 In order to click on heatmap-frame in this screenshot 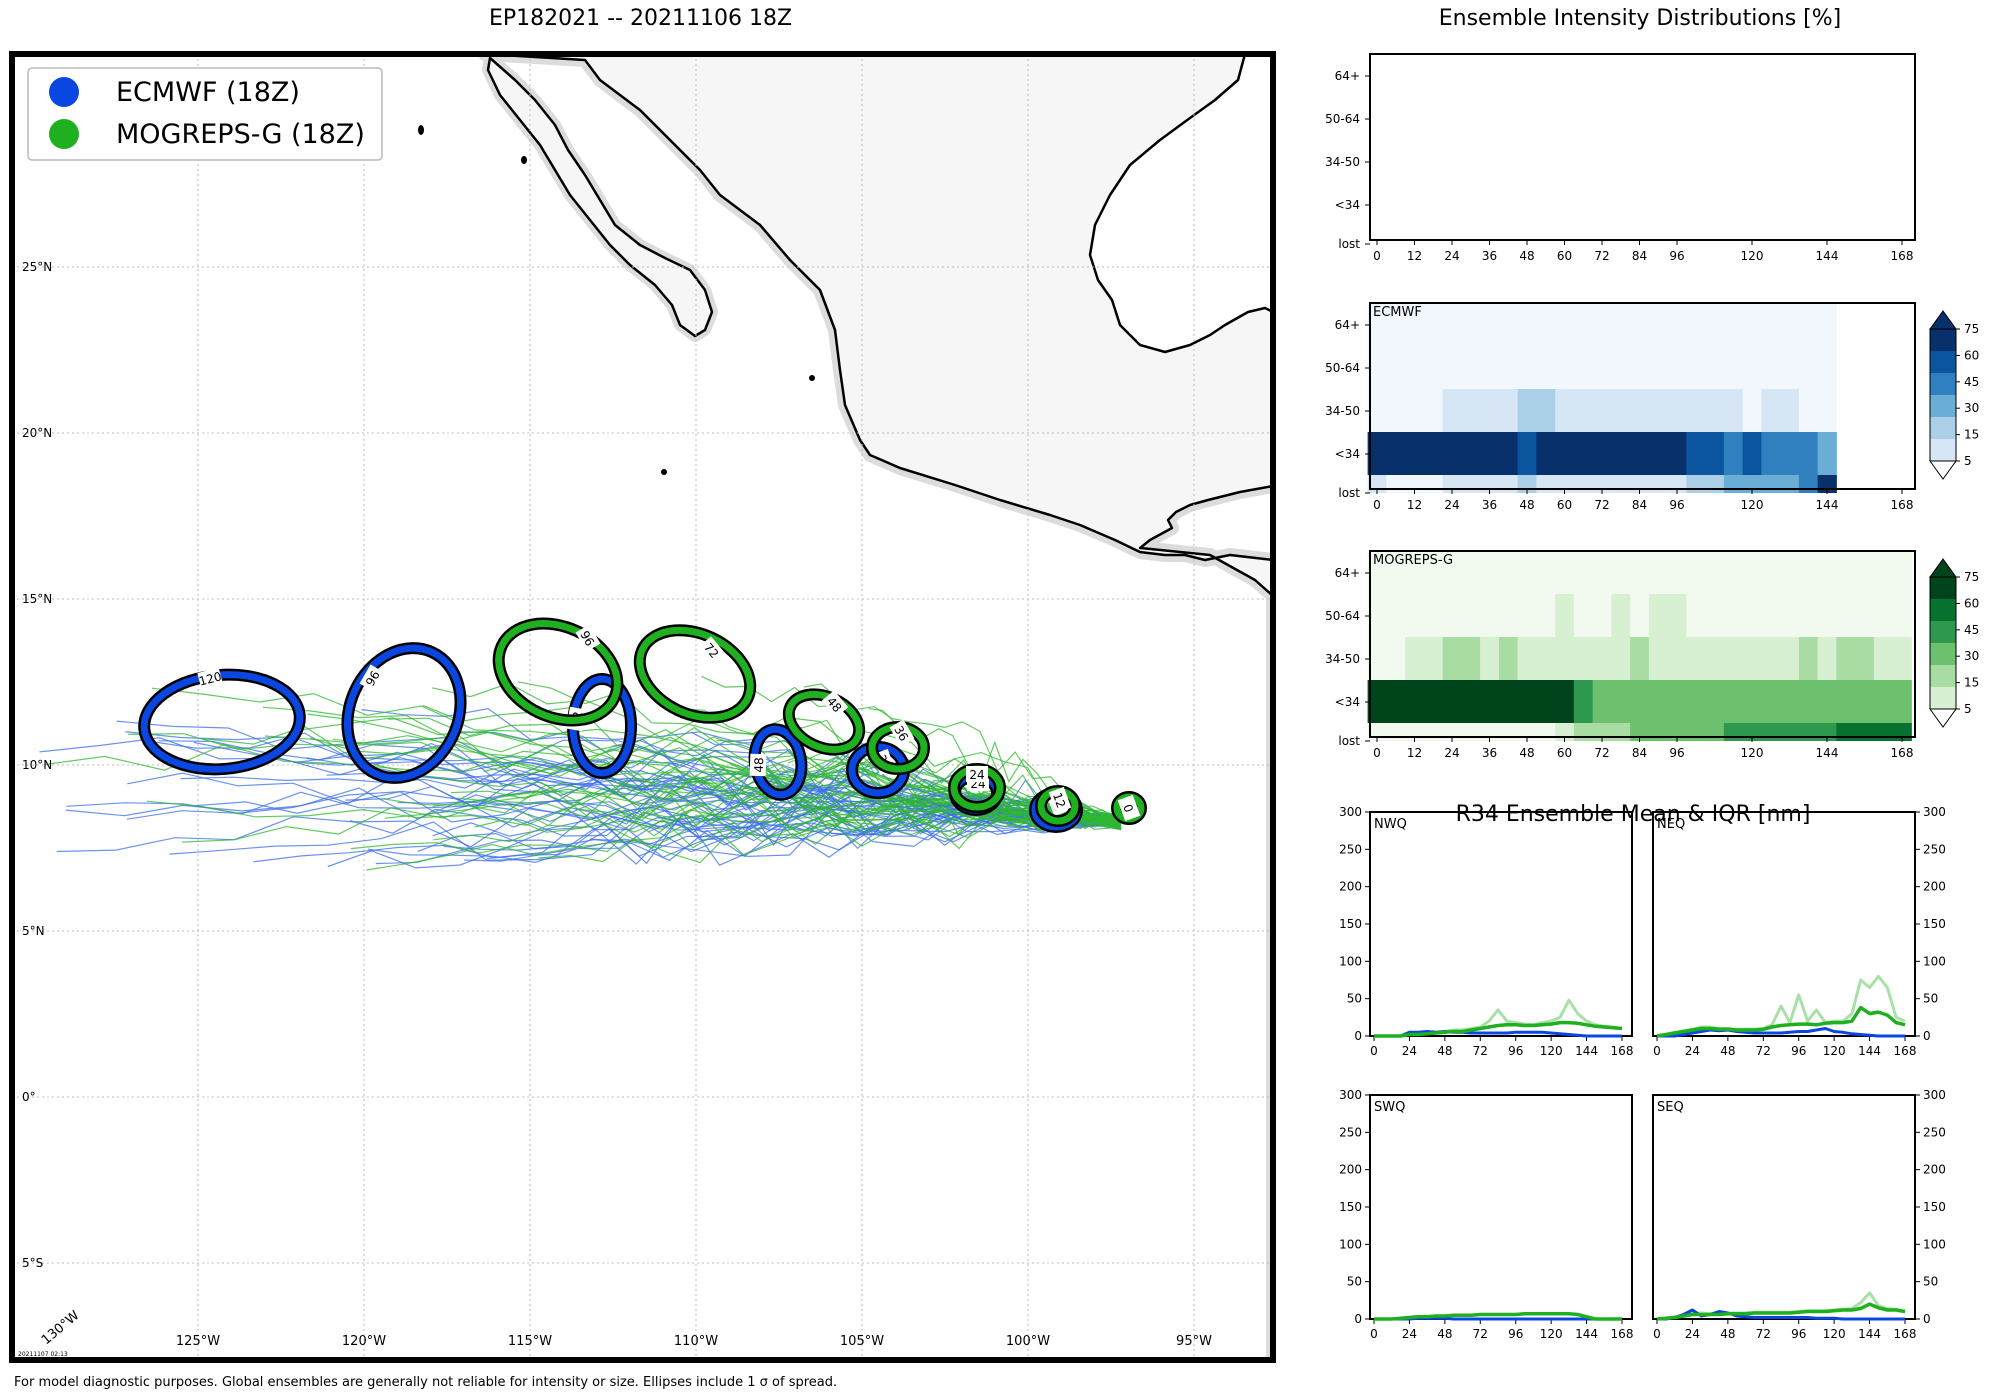, I will do `click(1642, 396)`.